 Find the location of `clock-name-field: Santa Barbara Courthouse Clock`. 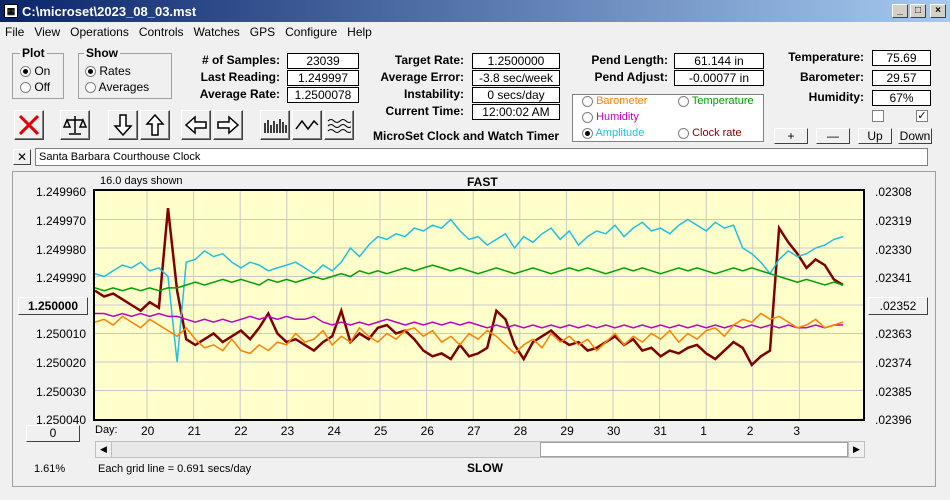

clock-name-field: Santa Barbara Courthouse Clock is located at coordinates (481, 157).